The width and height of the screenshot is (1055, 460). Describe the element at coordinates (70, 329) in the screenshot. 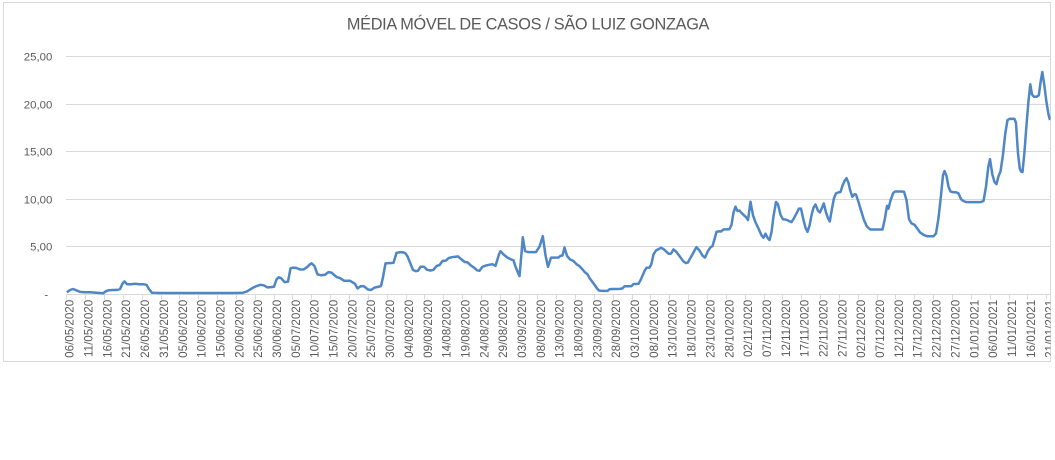

I see `svg-text: 06/05/2020` at that location.